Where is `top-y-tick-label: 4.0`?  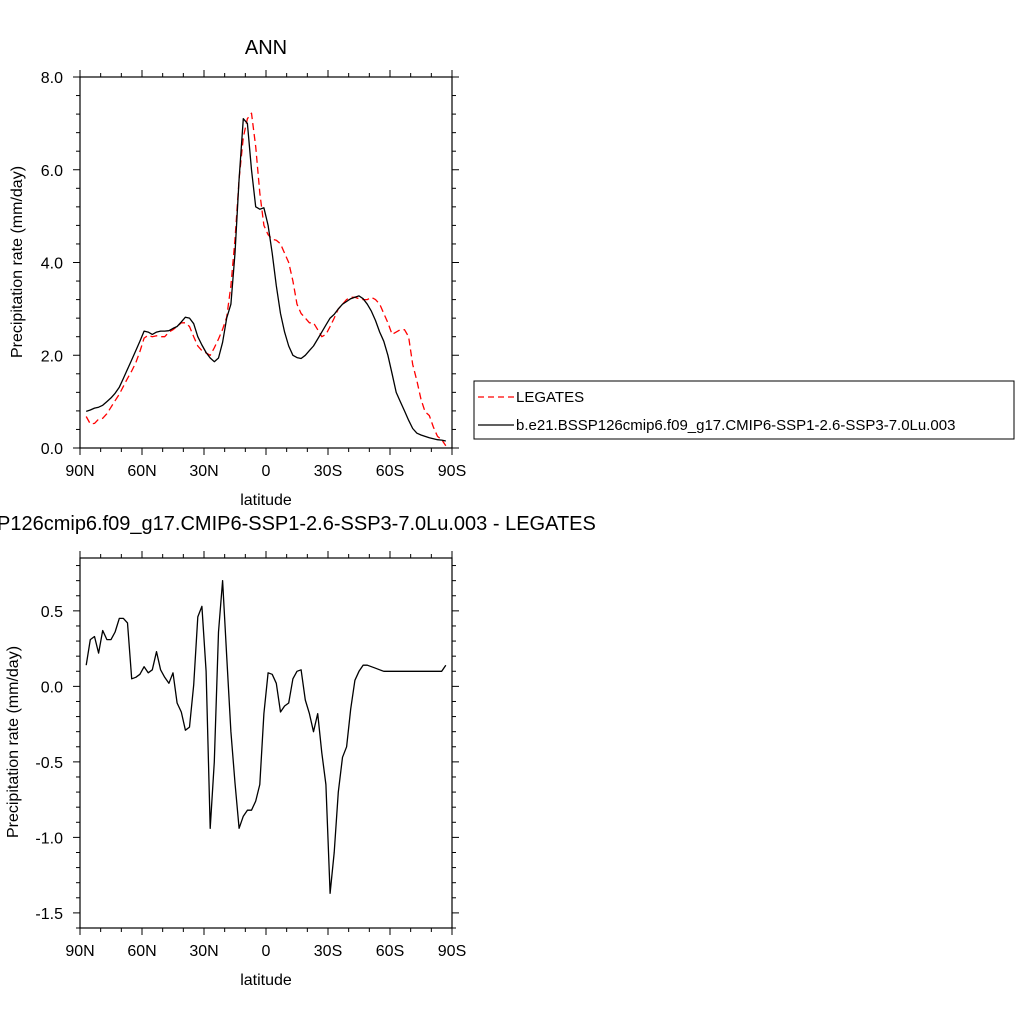
top-y-tick-label: 4.0 is located at coordinates (52, 264).